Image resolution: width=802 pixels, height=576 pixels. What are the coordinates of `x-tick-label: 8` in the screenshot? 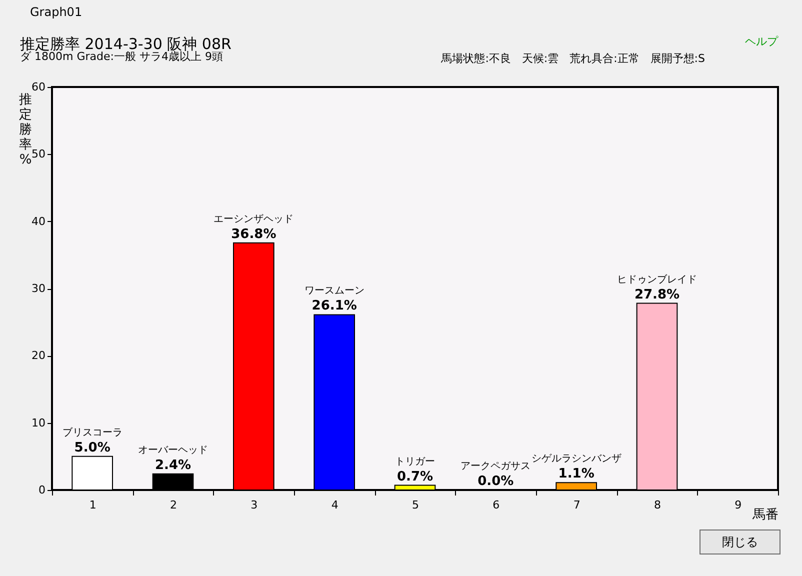 It's located at (657, 505).